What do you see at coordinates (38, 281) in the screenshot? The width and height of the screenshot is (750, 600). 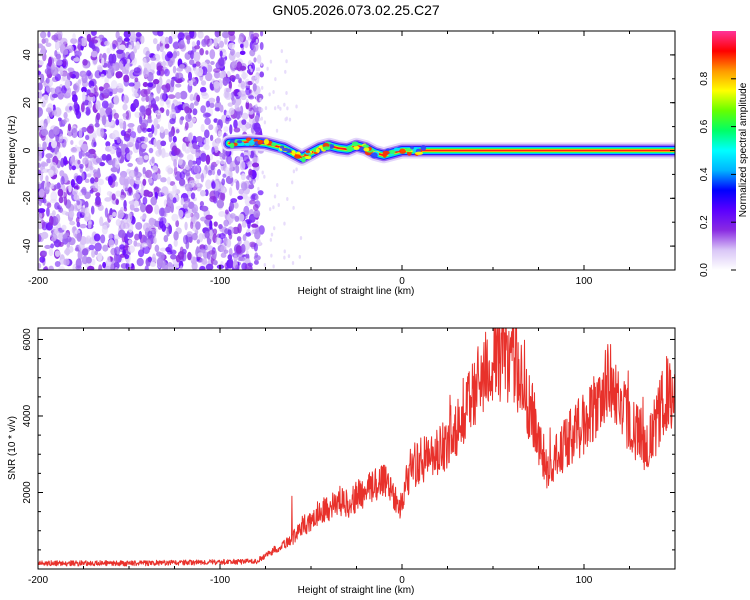 I see `spectrogram-x-tick-label: -200` at bounding box center [38, 281].